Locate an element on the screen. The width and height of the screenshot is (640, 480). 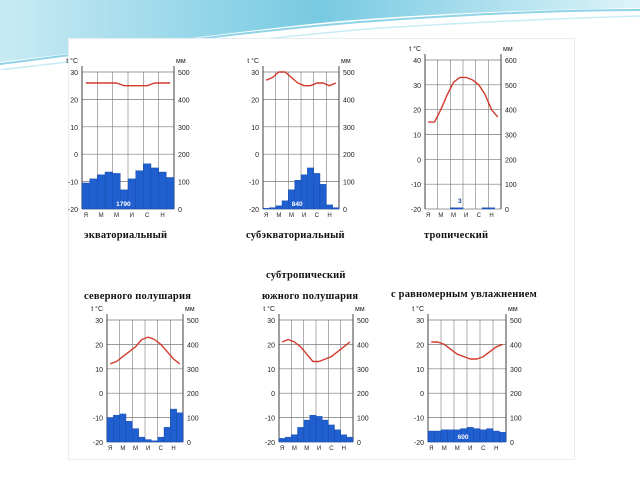
caption-northern-hemisphere: северного полушария is located at coordinates (138, 296).